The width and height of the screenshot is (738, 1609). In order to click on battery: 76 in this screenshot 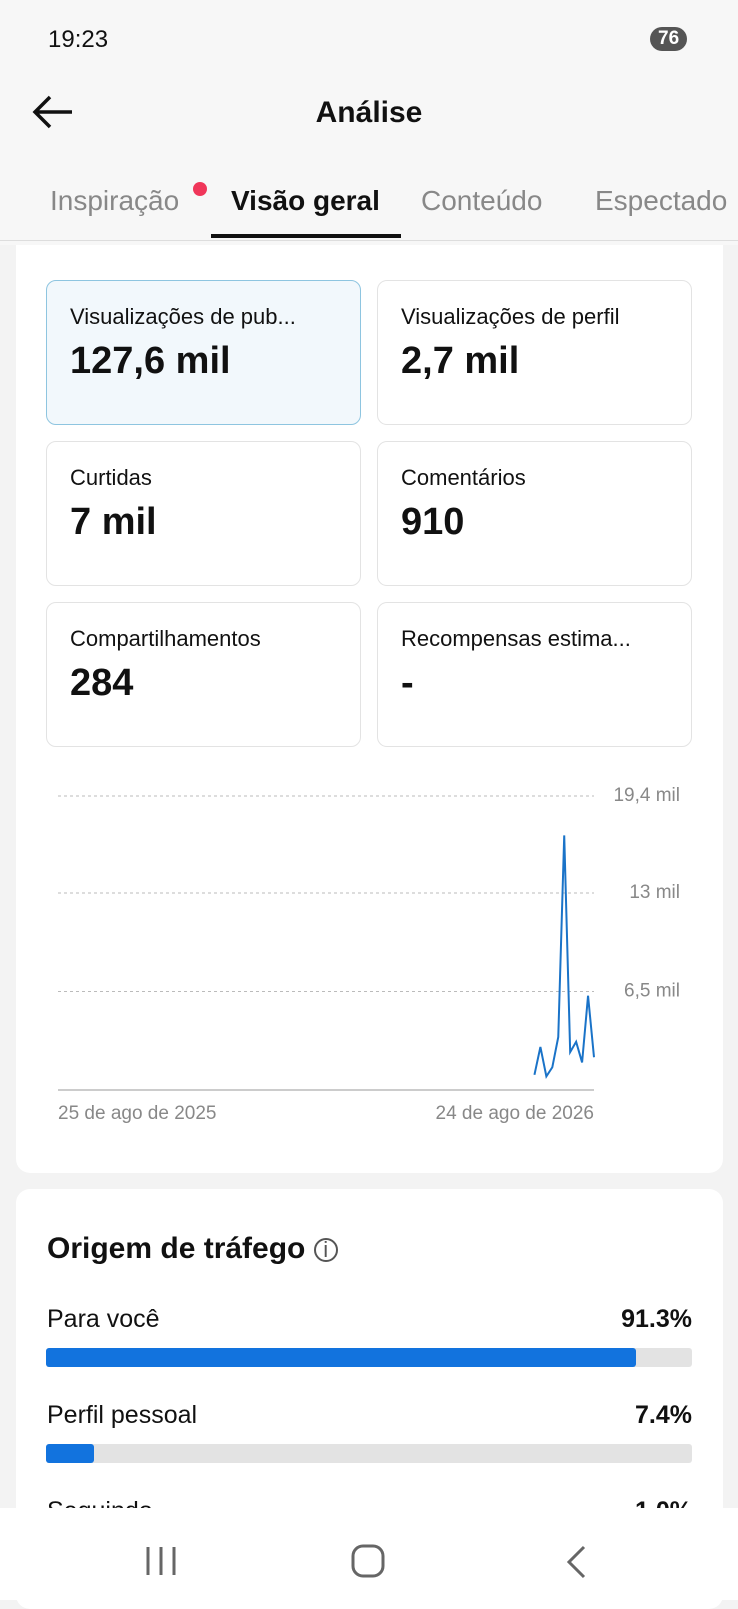, I will do `click(669, 39)`.